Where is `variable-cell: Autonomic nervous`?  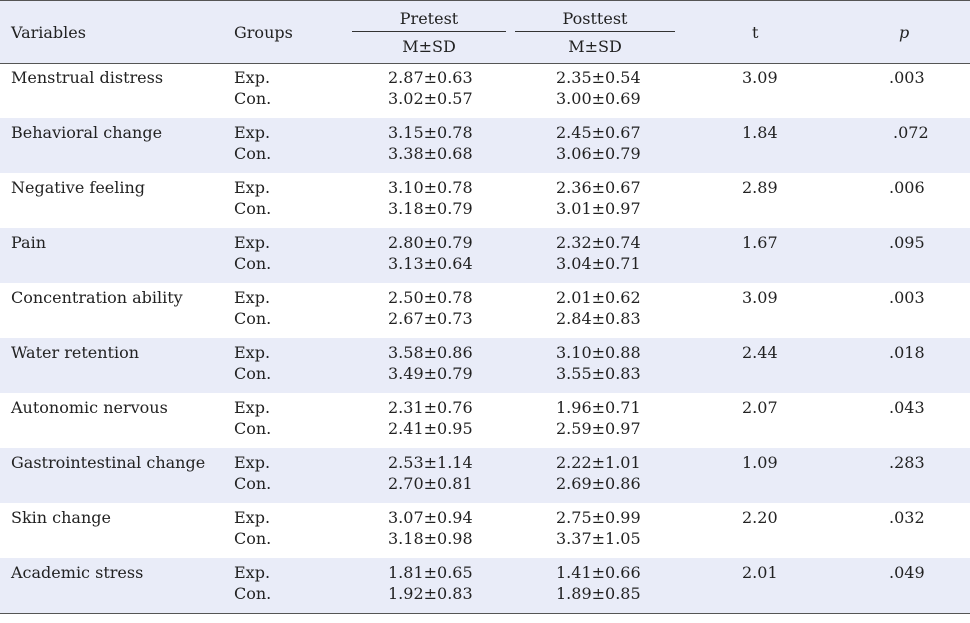 variable-cell: Autonomic nervous is located at coordinates (89, 407).